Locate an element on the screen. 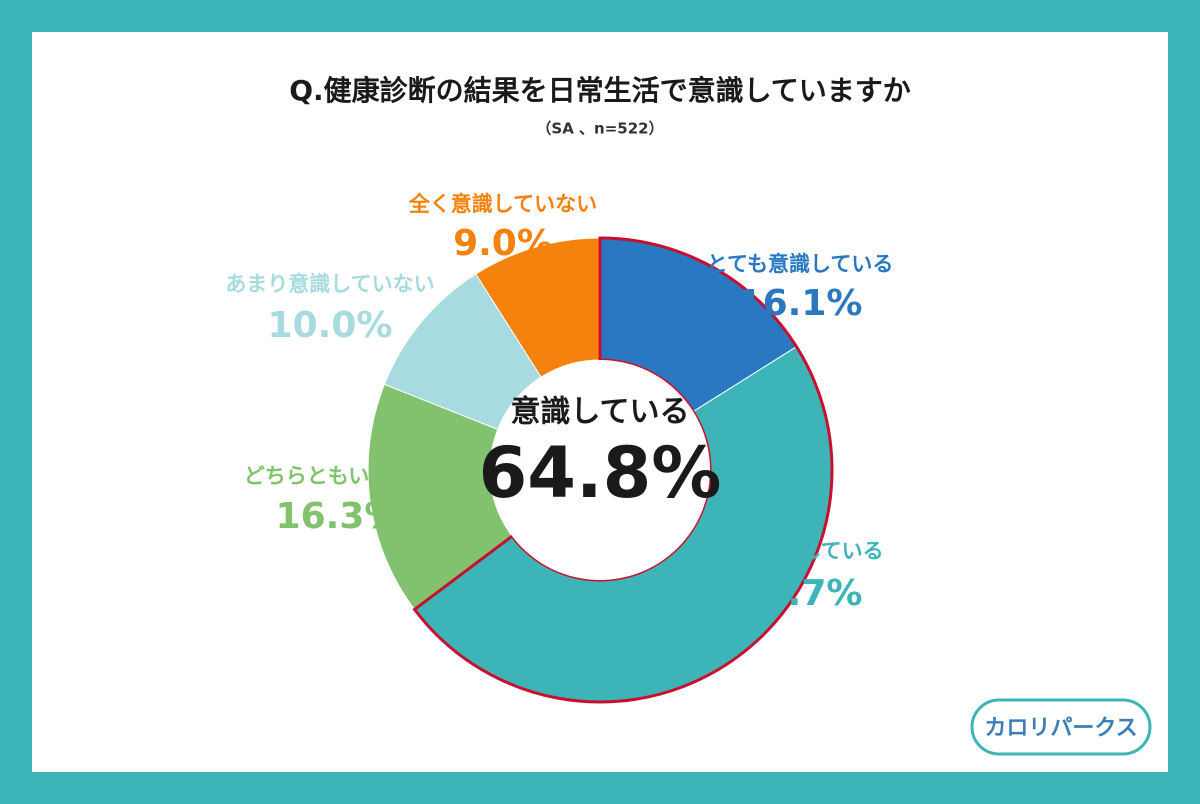  center-value: 64.8% is located at coordinates (600, 473).